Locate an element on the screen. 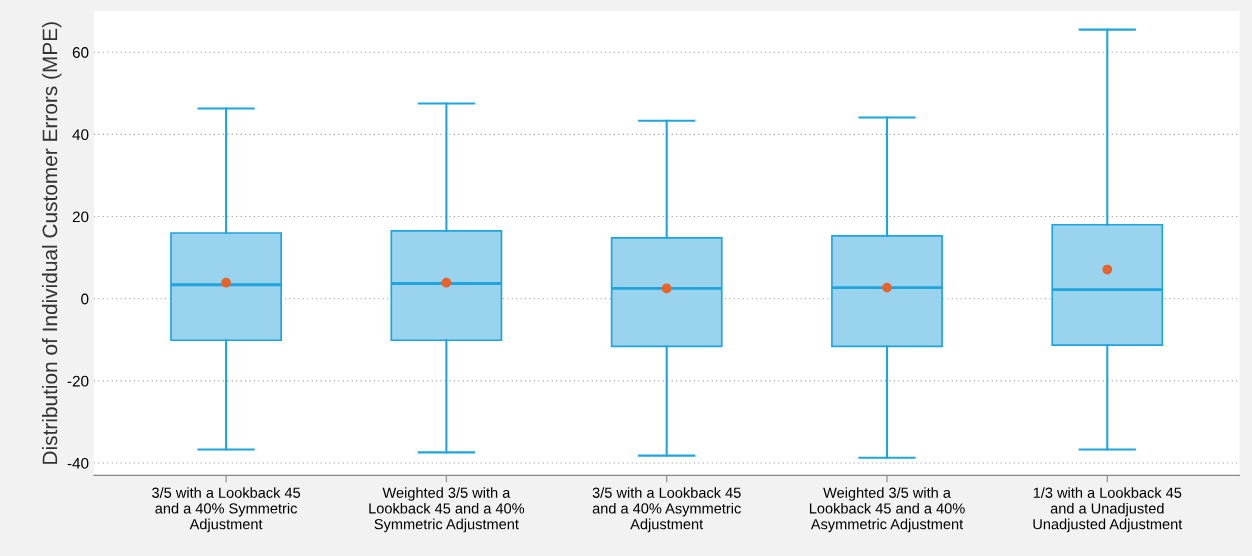  y-tick-label: -40 is located at coordinates (78, 463).